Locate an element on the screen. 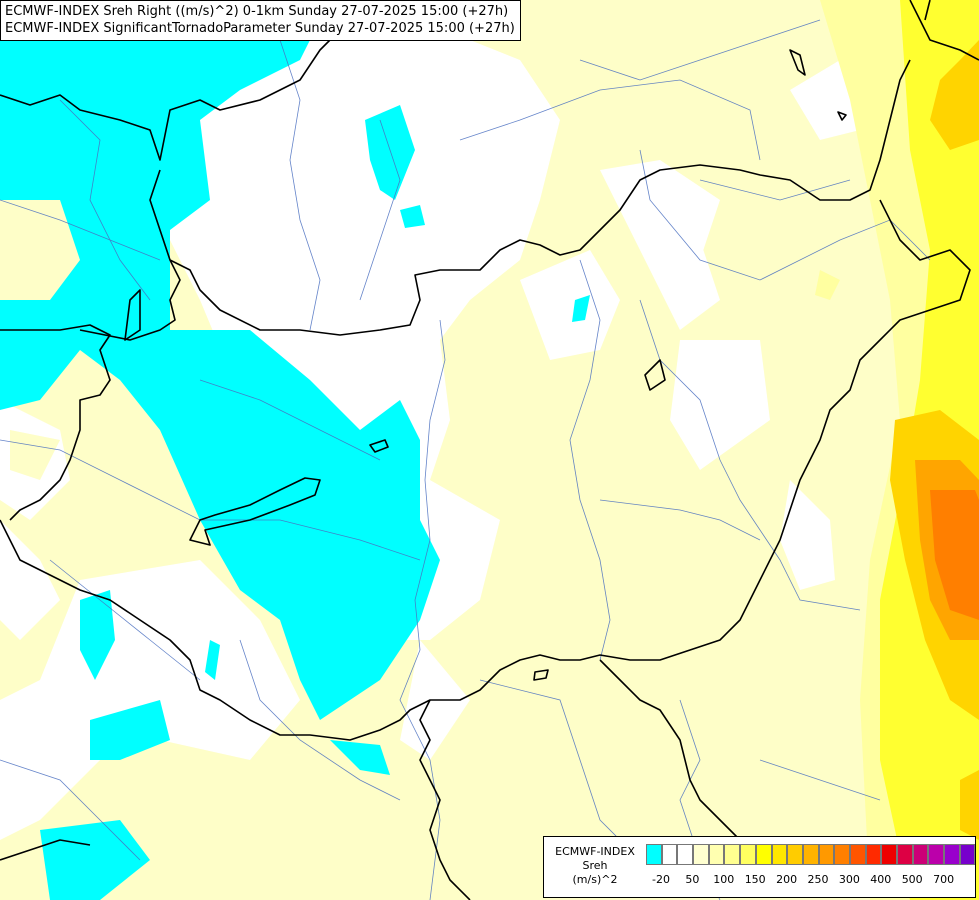 This screenshot has height=900, width=979. legend-tick-label: 150 is located at coordinates (755, 879).